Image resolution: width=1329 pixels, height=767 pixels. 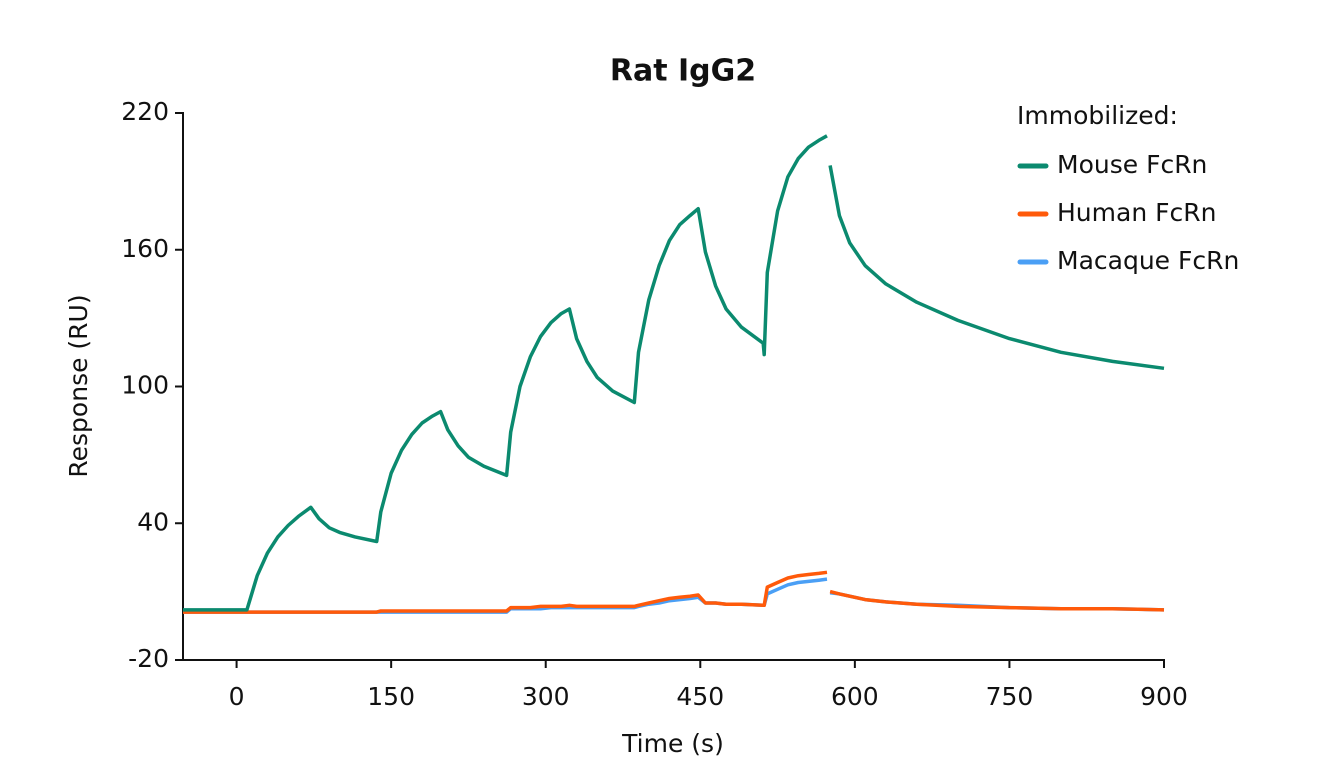 What do you see at coordinates (546, 696) in the screenshot?
I see `x-tick-label: 300` at bounding box center [546, 696].